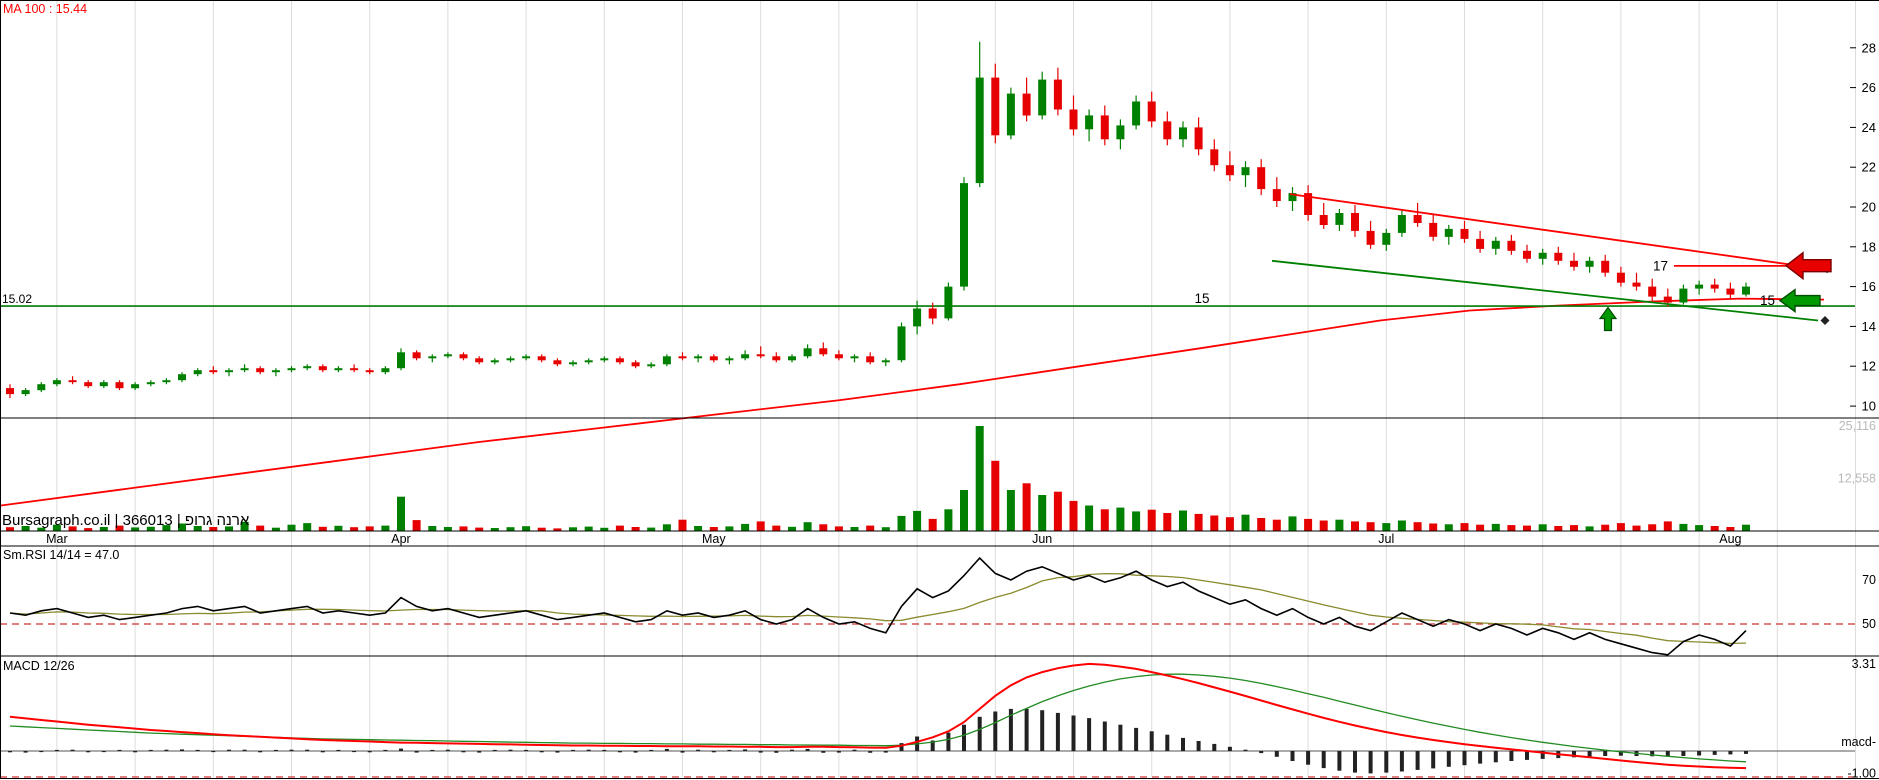  I want to click on macd-histogram, so click(878, 741).